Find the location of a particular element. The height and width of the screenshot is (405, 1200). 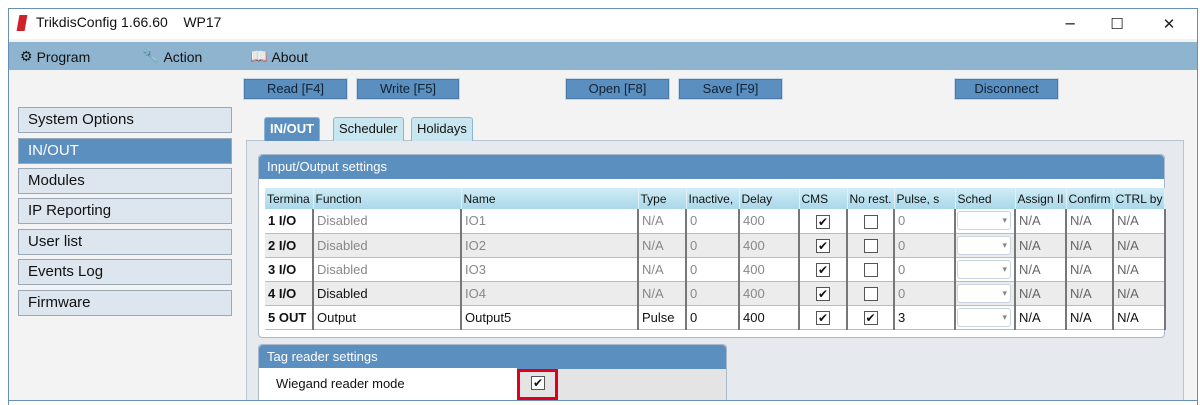

save-button: Save [F9] is located at coordinates (730, 89).